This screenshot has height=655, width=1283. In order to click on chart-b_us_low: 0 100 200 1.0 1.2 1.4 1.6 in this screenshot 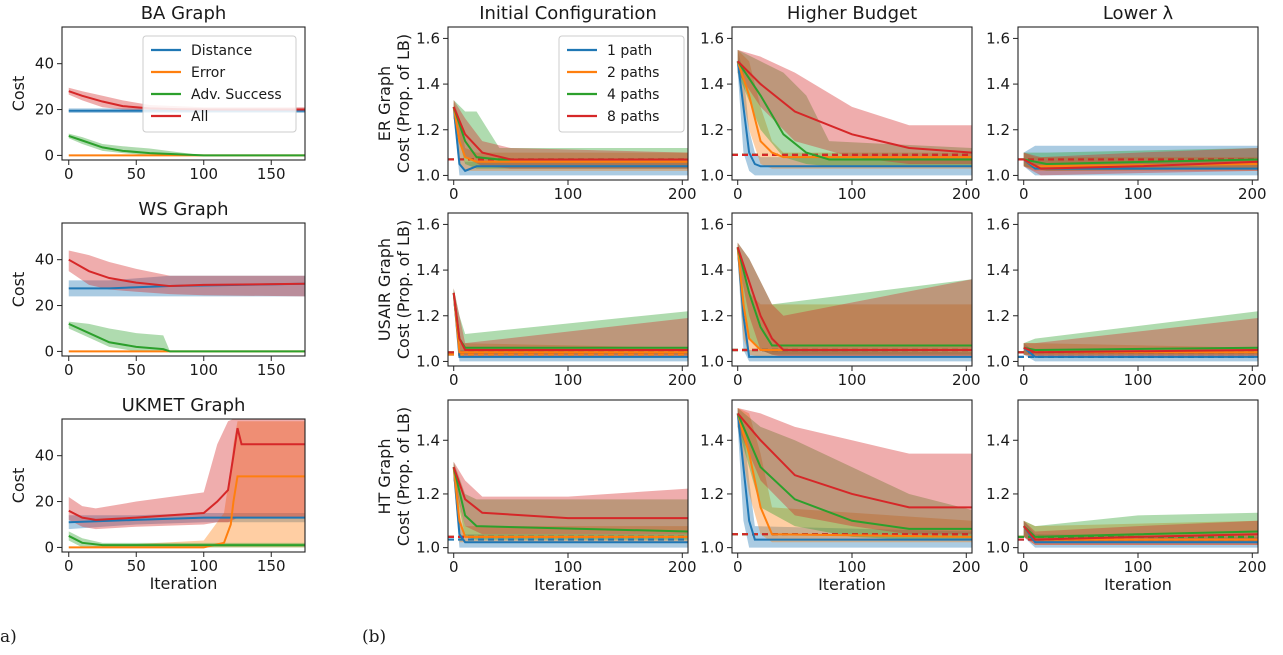, I will do `click(1126, 300)`.